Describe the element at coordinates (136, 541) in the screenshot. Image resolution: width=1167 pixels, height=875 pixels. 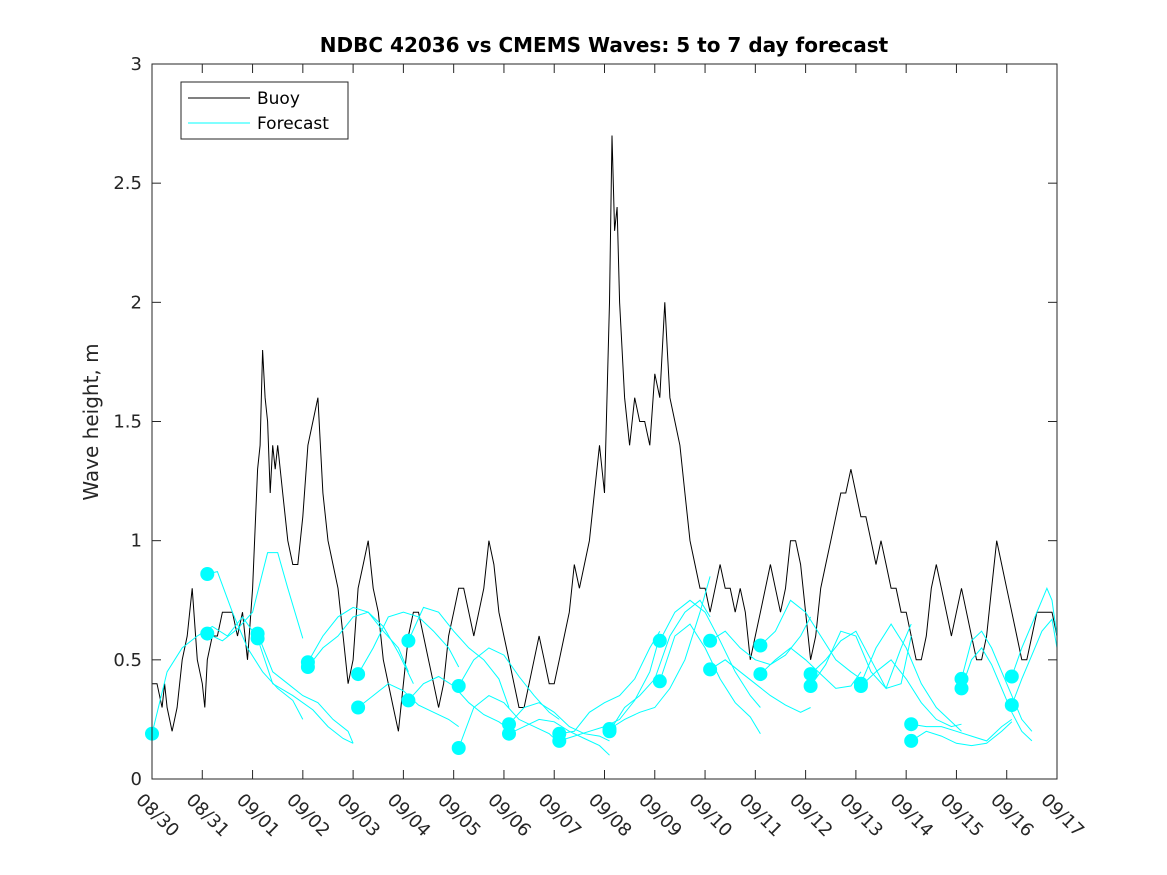
I see `y-tick-label: 1` at that location.